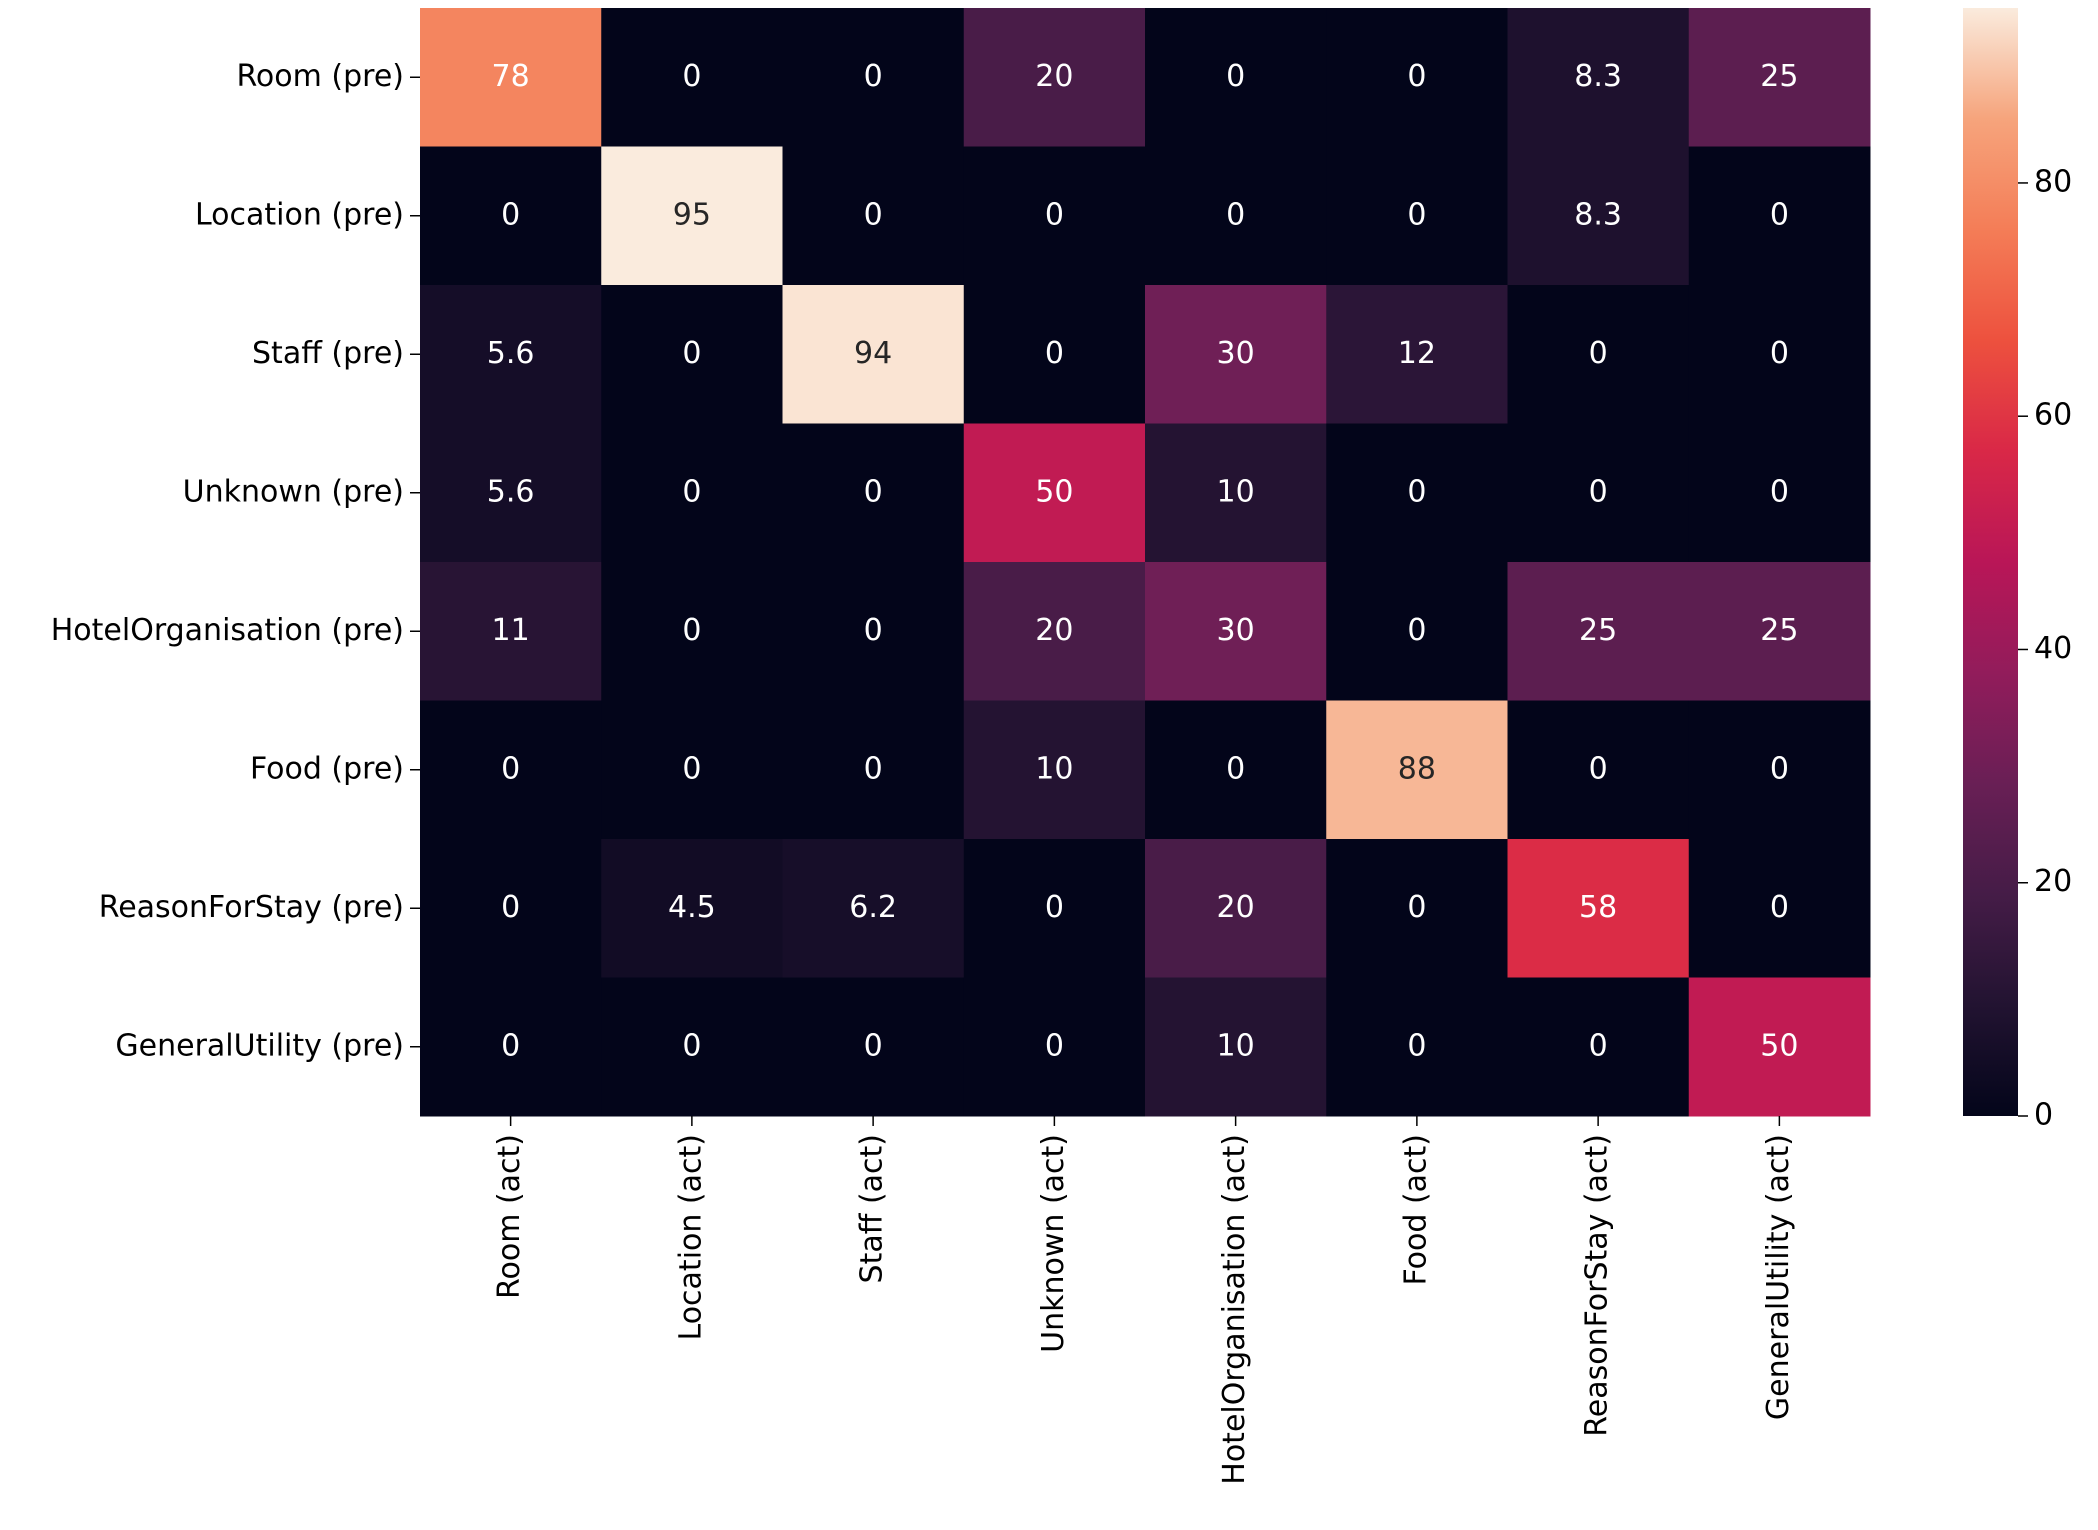  Describe the element at coordinates (251, 907) in the screenshot. I see `y-tick-label: ReasonForStay (pre)` at that location.